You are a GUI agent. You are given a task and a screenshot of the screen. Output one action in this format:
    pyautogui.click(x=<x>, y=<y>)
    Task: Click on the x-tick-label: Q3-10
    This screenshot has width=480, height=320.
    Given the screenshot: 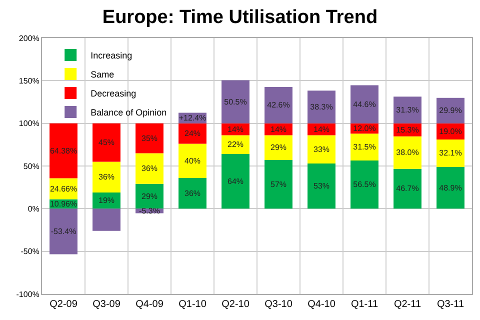 What is the action you would take?
    pyautogui.click(x=278, y=304)
    